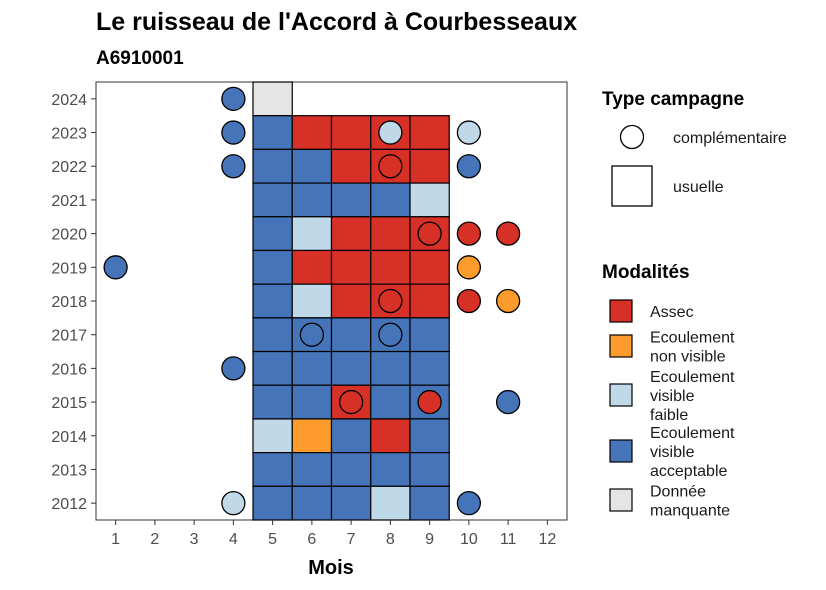  What do you see at coordinates (331, 568) in the screenshot?
I see `x-axis-label: Mois` at bounding box center [331, 568].